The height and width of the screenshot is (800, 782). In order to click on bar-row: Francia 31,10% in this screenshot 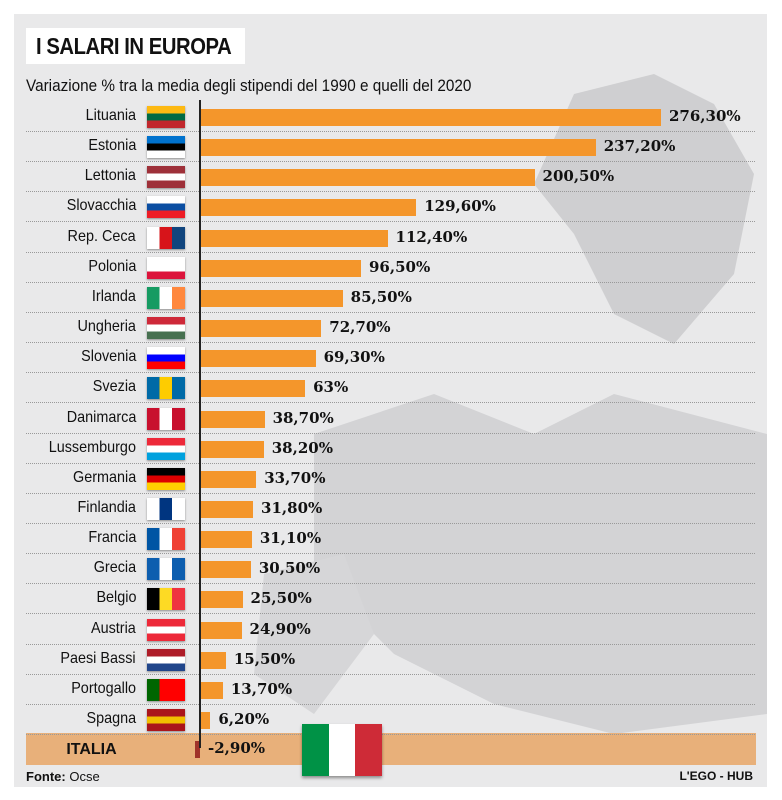, I will do `click(390, 539)`.